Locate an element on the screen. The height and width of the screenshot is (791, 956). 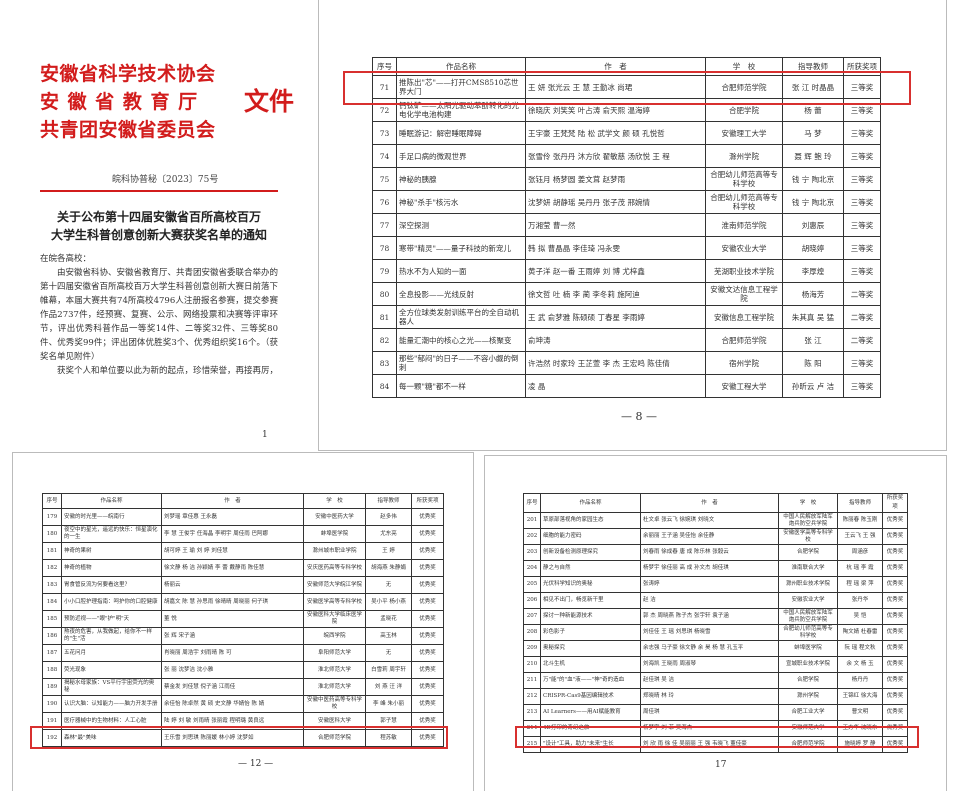
paragraph: 获奖个人和单位要以此为新的起点，珍惜荣誉，再接再厉， is located at coordinates (168, 371).